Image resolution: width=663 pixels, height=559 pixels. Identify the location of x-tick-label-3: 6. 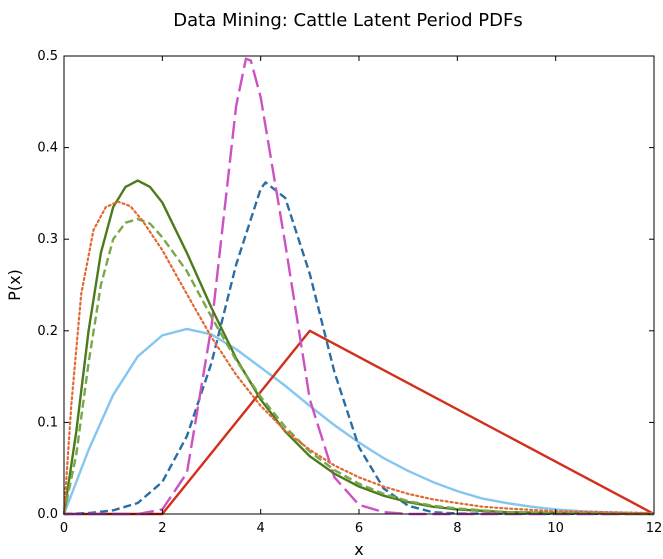
(359, 528).